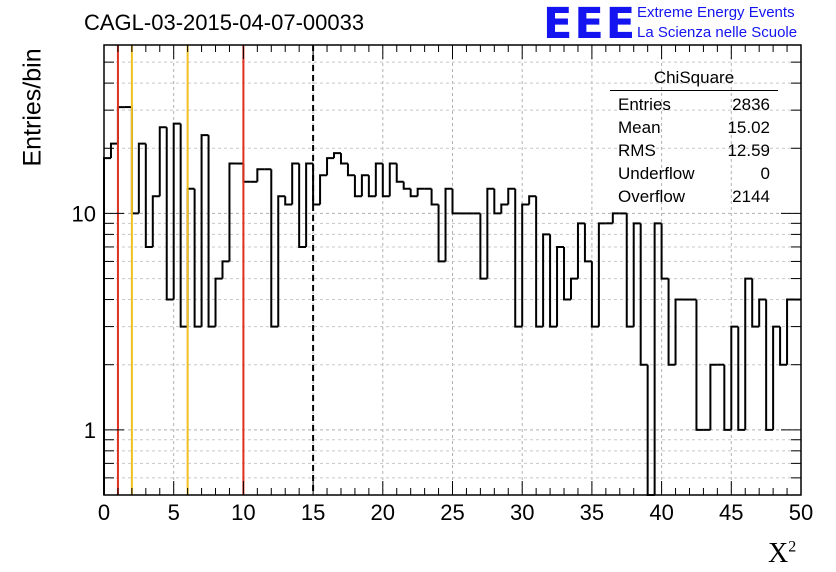 Image resolution: width=836 pixels, height=572 pixels. Describe the element at coordinates (590, 24) in the screenshot. I see `eee-logo: EEE` at that location.